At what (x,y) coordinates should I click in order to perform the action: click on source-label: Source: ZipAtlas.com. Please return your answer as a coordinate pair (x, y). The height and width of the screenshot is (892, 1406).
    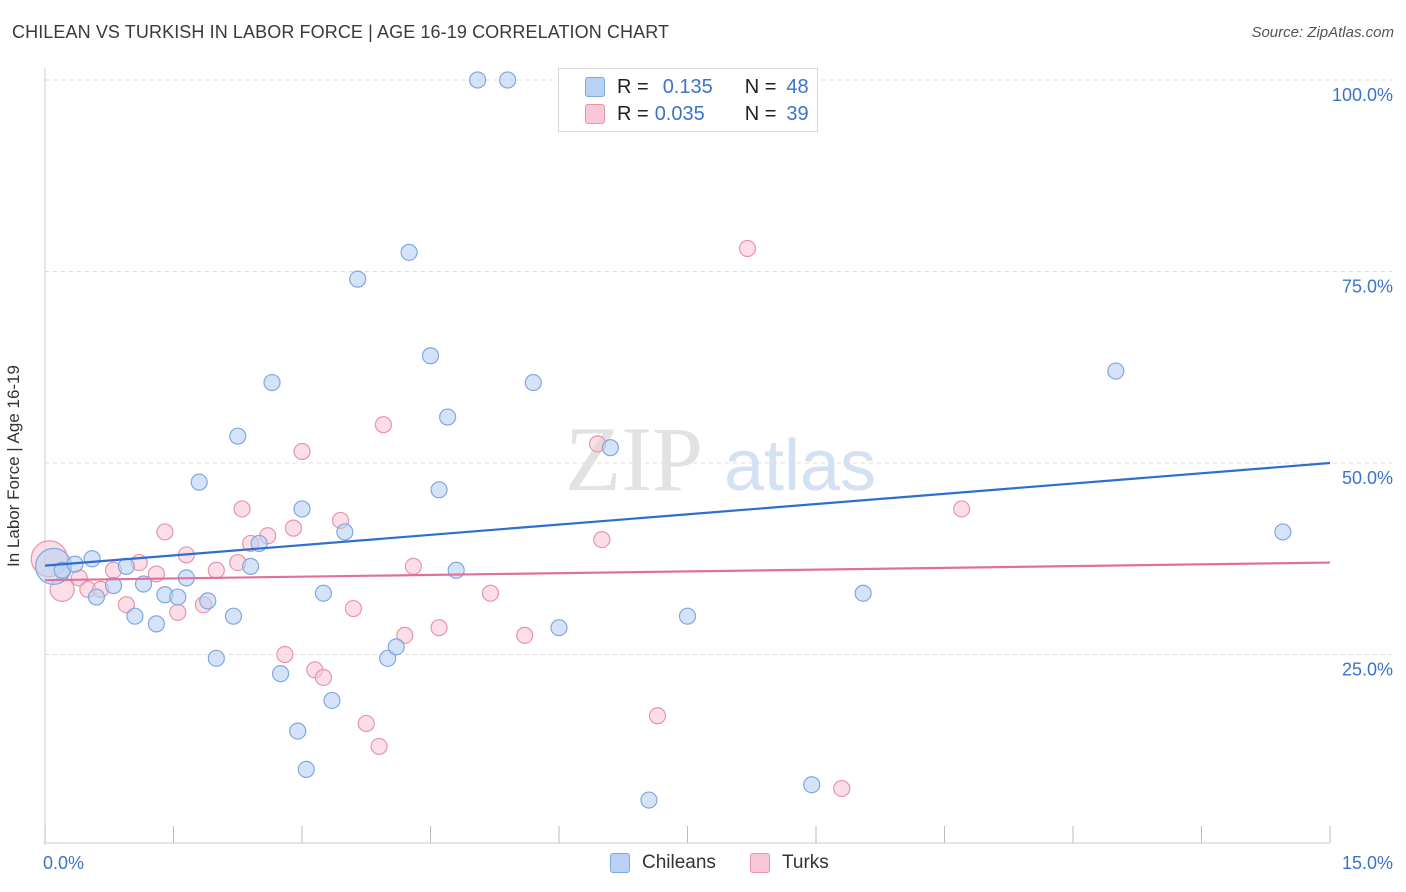
    Looking at the image, I should click on (1322, 32).